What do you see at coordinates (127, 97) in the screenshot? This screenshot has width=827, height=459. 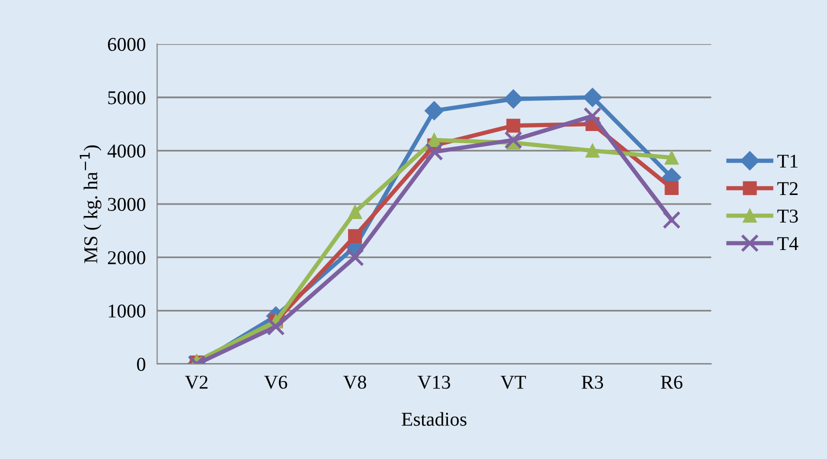 I see `y-tick-label: 5000` at bounding box center [127, 97].